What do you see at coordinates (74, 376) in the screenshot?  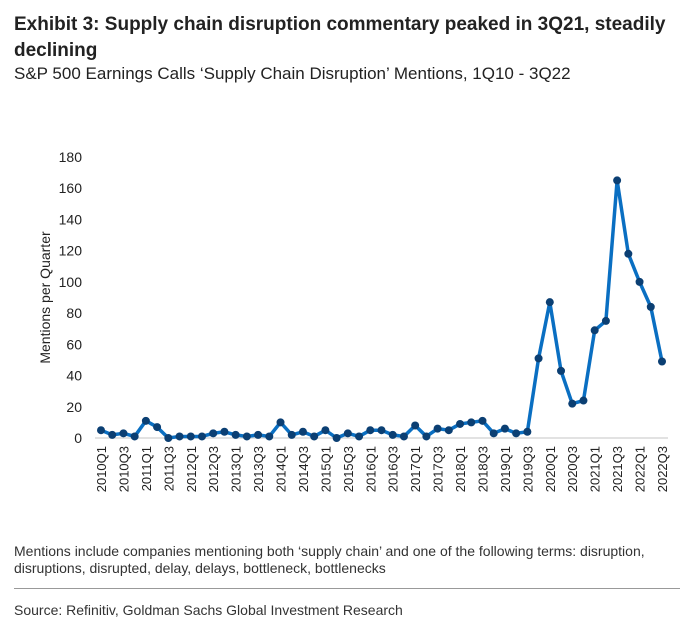 I see `y-tick-label: 40` at bounding box center [74, 376].